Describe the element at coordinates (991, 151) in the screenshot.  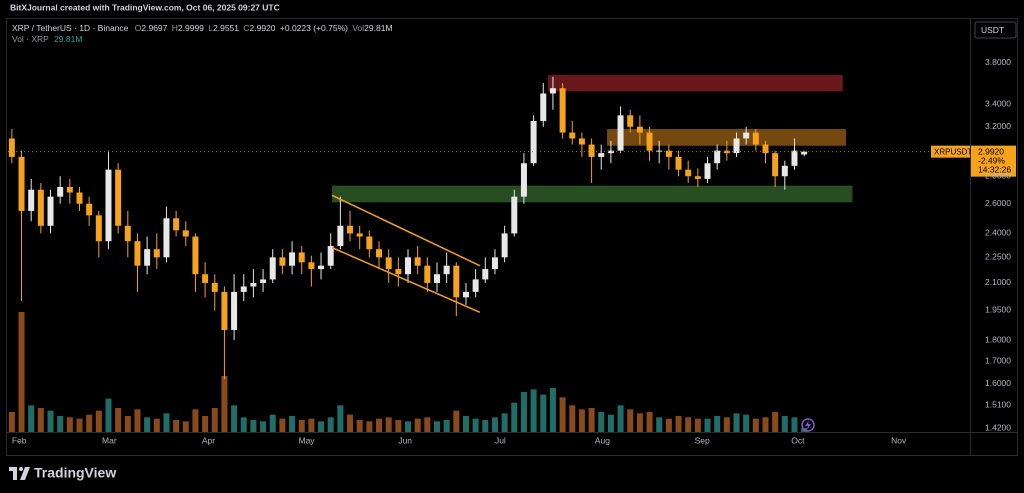
I see `price-tag-price: 2.9920` at that location.